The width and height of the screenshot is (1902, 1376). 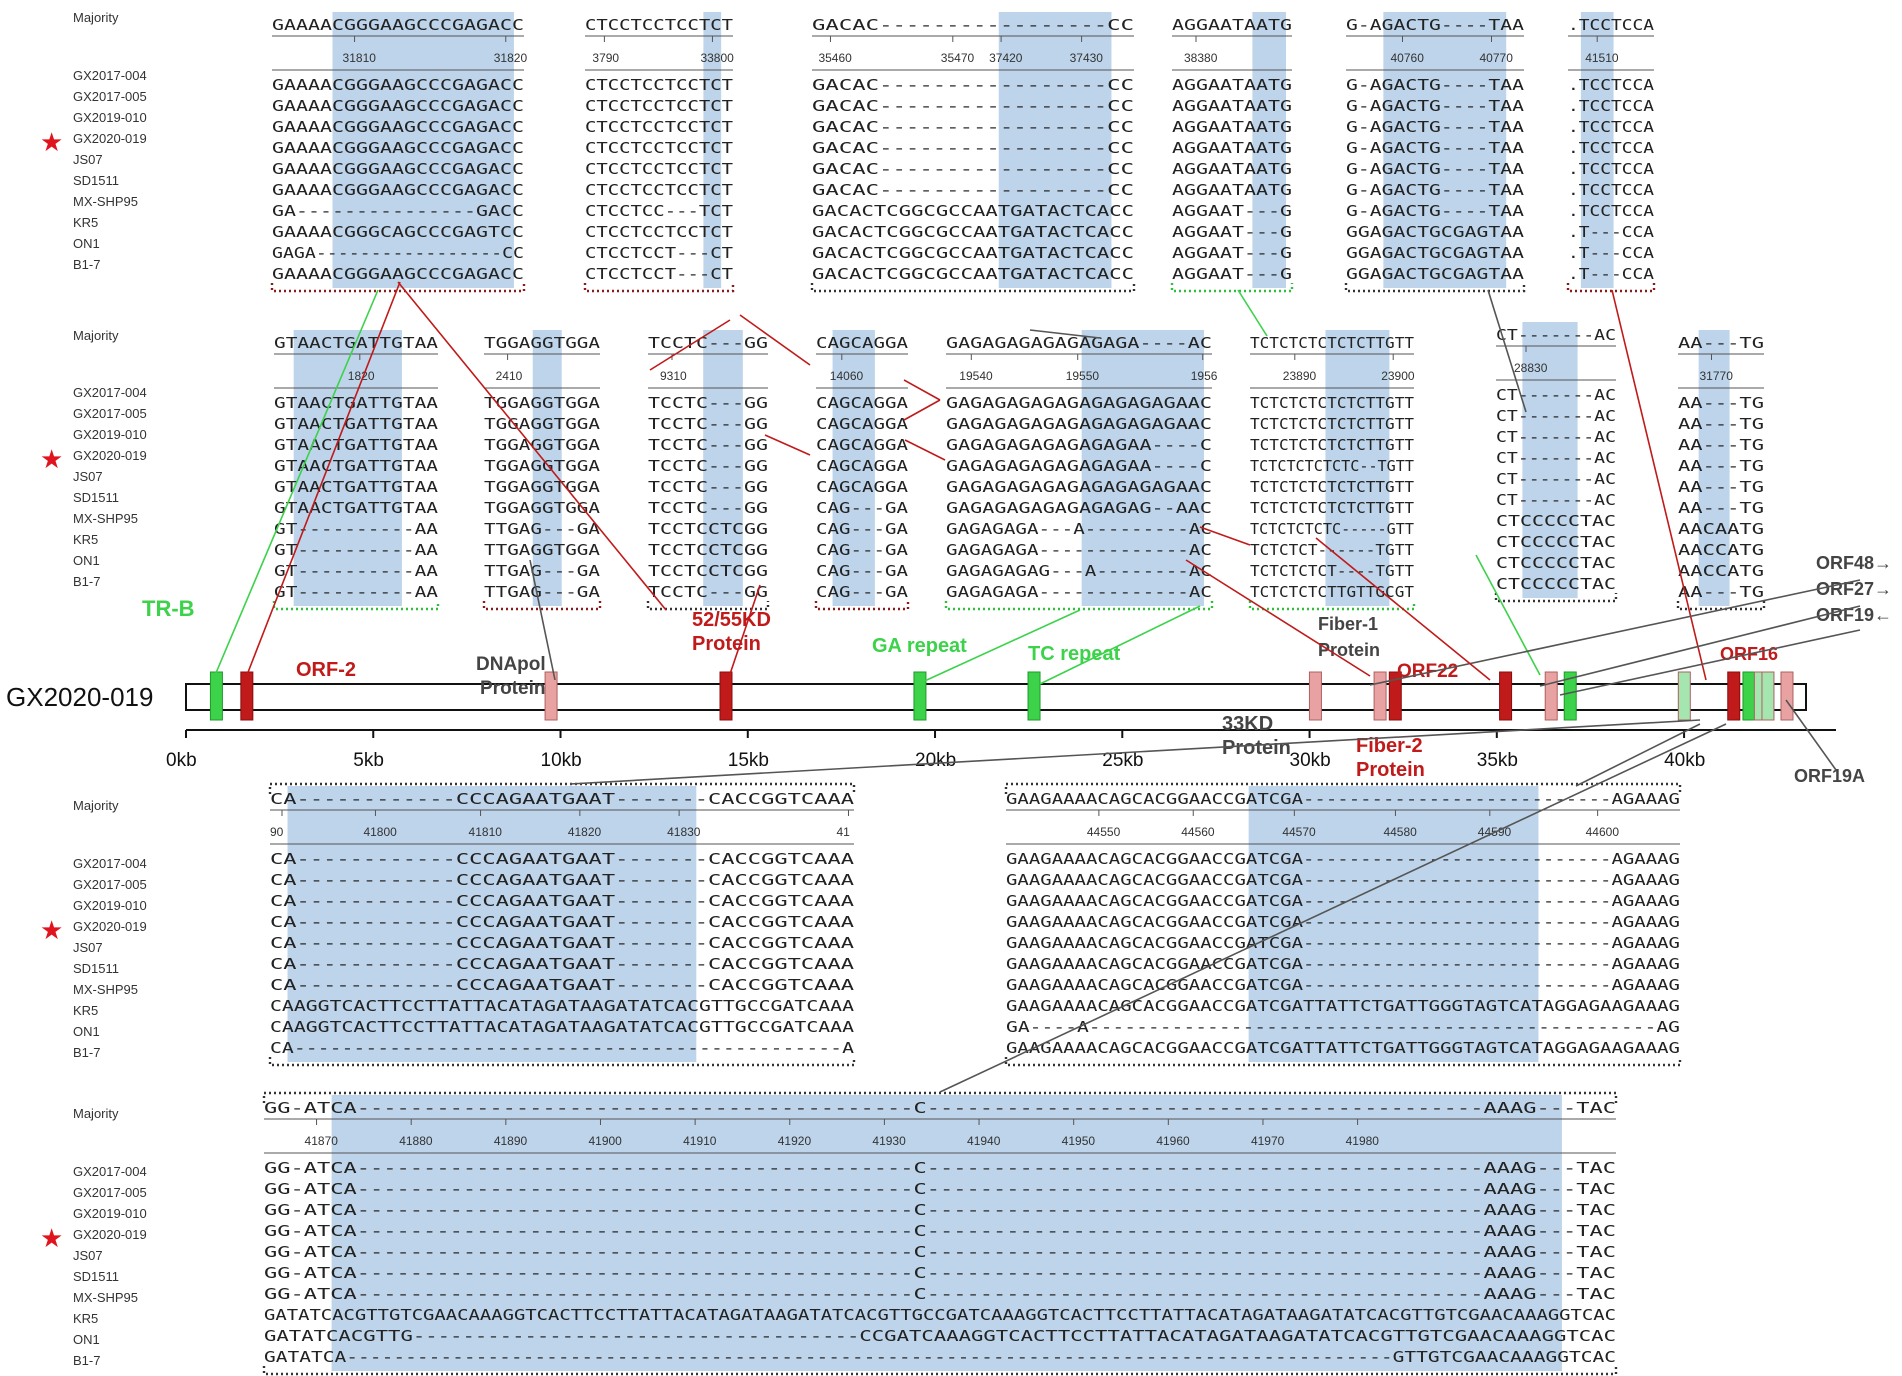 What do you see at coordinates (1204, 376) in the screenshot?
I see `position-label: 1956` at bounding box center [1204, 376].